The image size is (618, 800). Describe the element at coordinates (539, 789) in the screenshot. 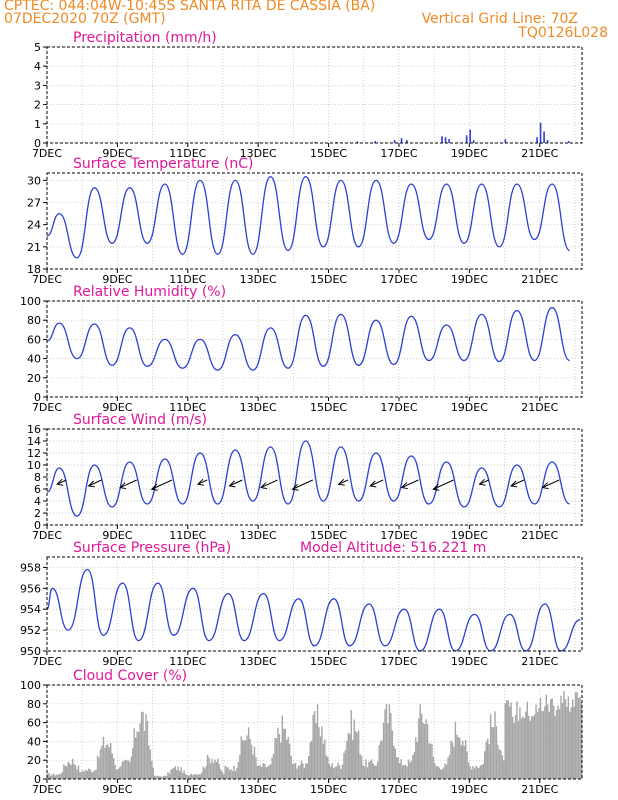

I see `x-tick-label: 21DEC` at that location.